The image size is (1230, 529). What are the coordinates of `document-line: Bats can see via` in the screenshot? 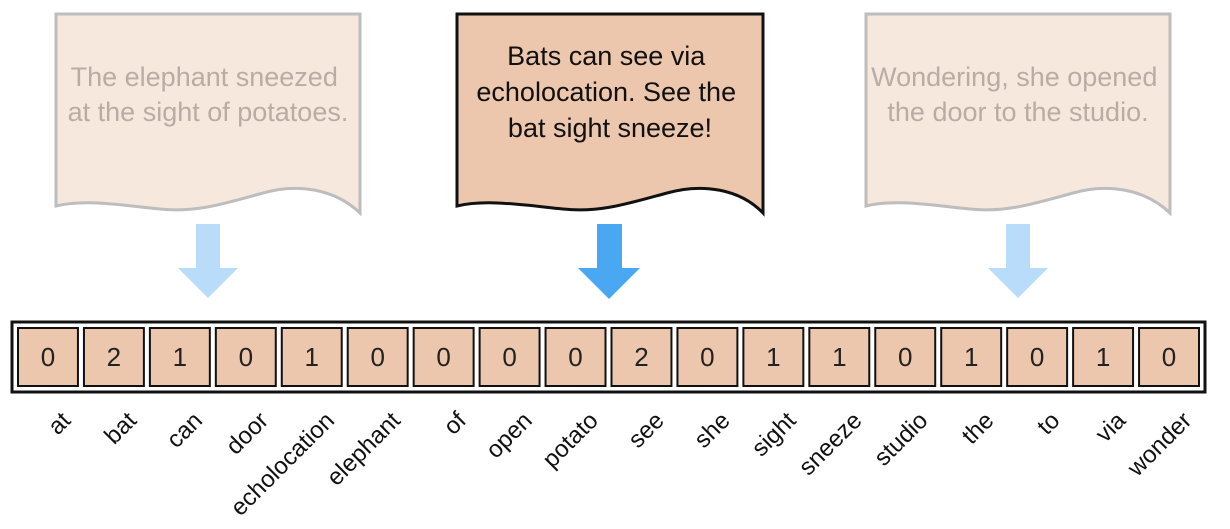 It's located at (606, 56).